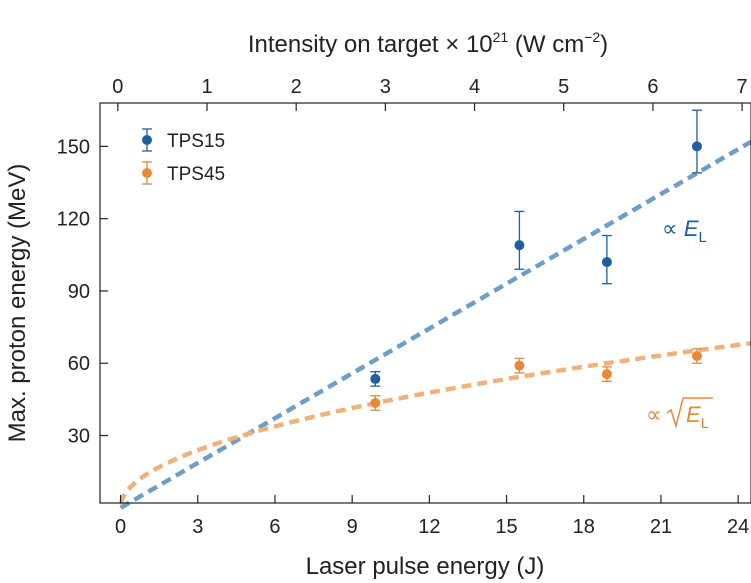 The image size is (751, 583). What do you see at coordinates (705, 423) in the screenshot?
I see `sqrt-fit-sub: L` at bounding box center [705, 423].